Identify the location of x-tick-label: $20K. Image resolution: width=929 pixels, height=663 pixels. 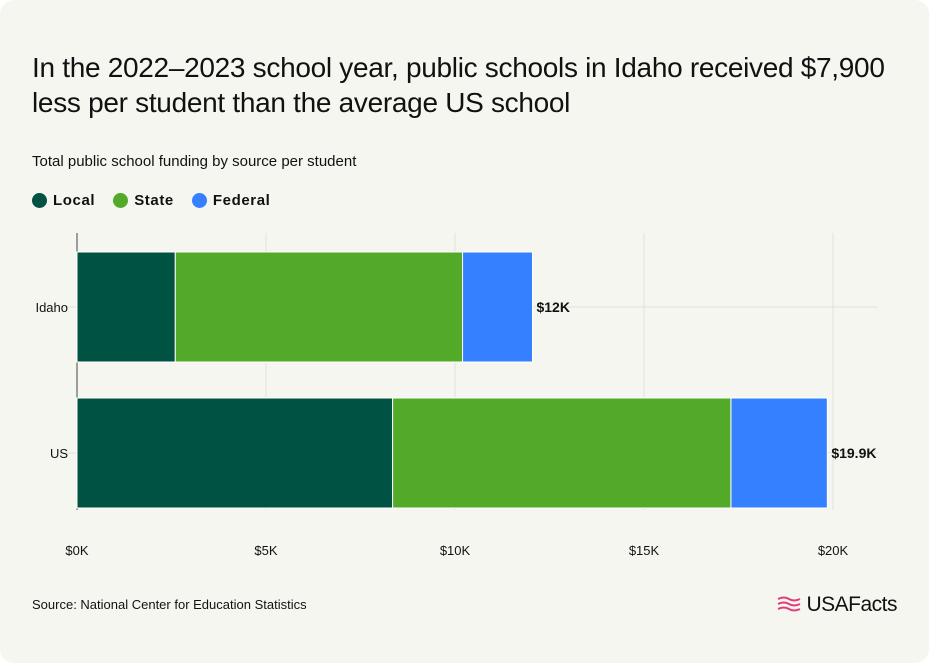
(833, 550).